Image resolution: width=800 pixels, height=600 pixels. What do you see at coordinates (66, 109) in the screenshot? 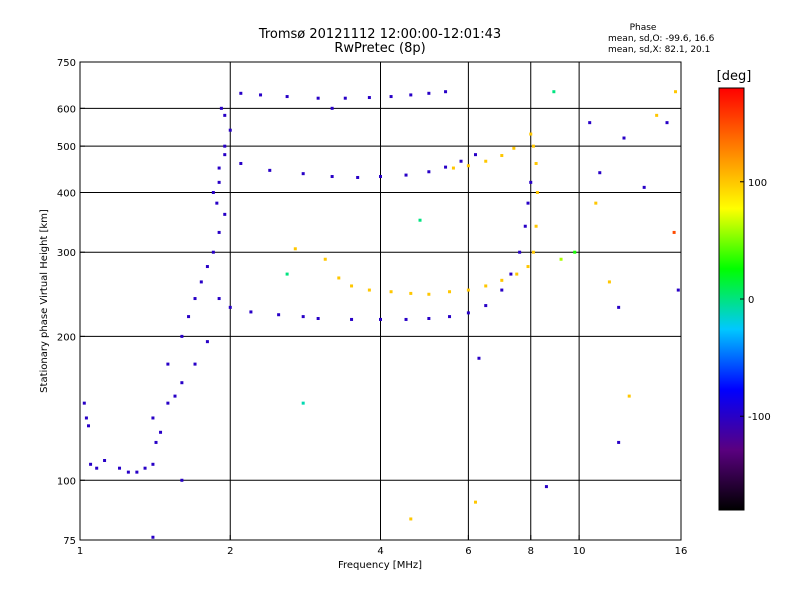
I see `y-tick-label: 600` at bounding box center [66, 109].